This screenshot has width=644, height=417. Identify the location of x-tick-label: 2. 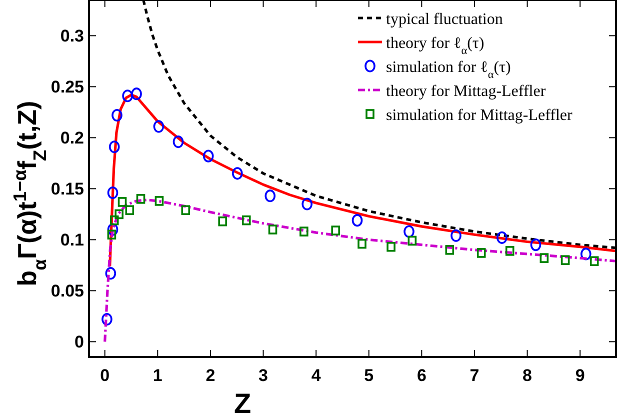
(211, 375).